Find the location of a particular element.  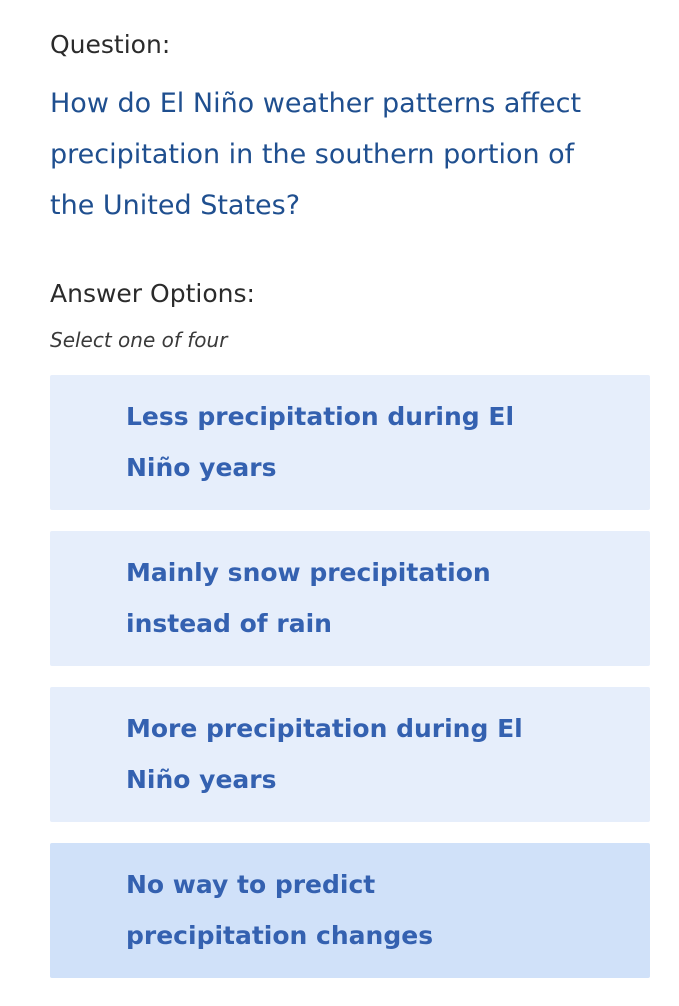

option-label: No way to predict precipitation changes is located at coordinates (280, 910).